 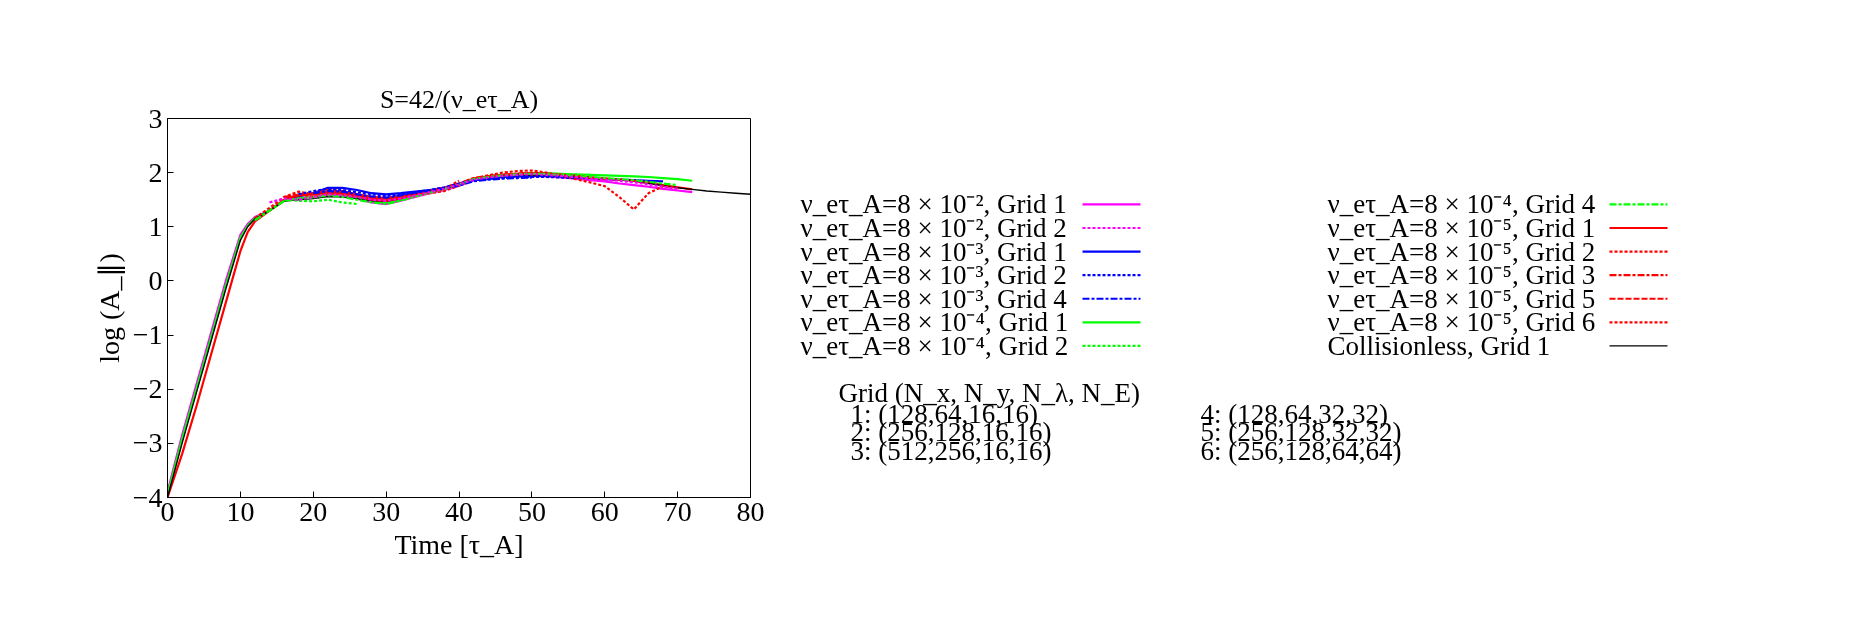 I want to click on y-tick-label: −3, so click(x=147, y=443).